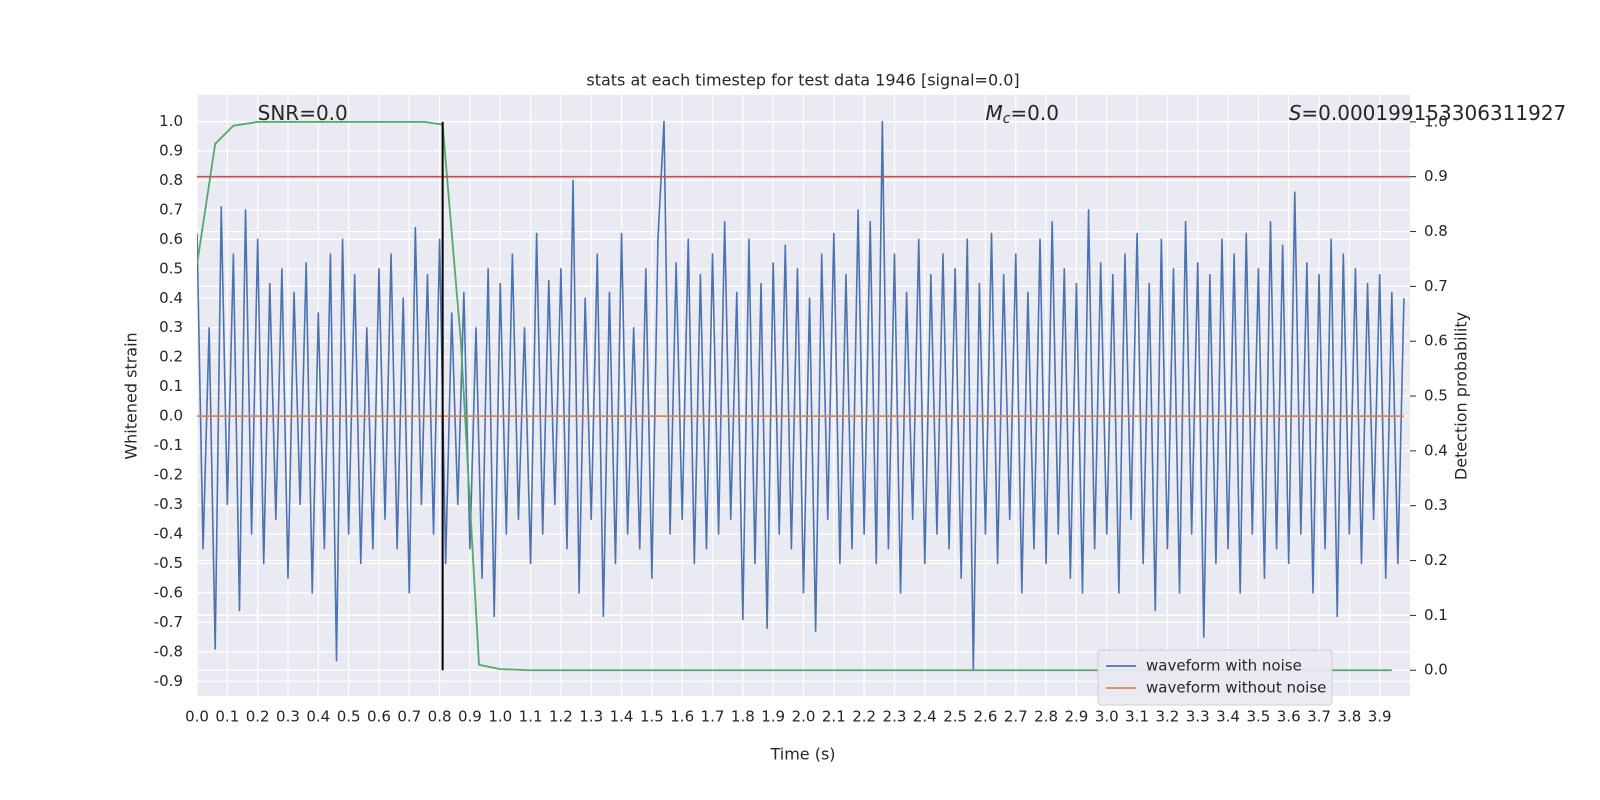 Image resolution: width=1600 pixels, height=800 pixels. Describe the element at coordinates (171, 121) in the screenshot. I see `y-tick-label: 1.0` at that location.